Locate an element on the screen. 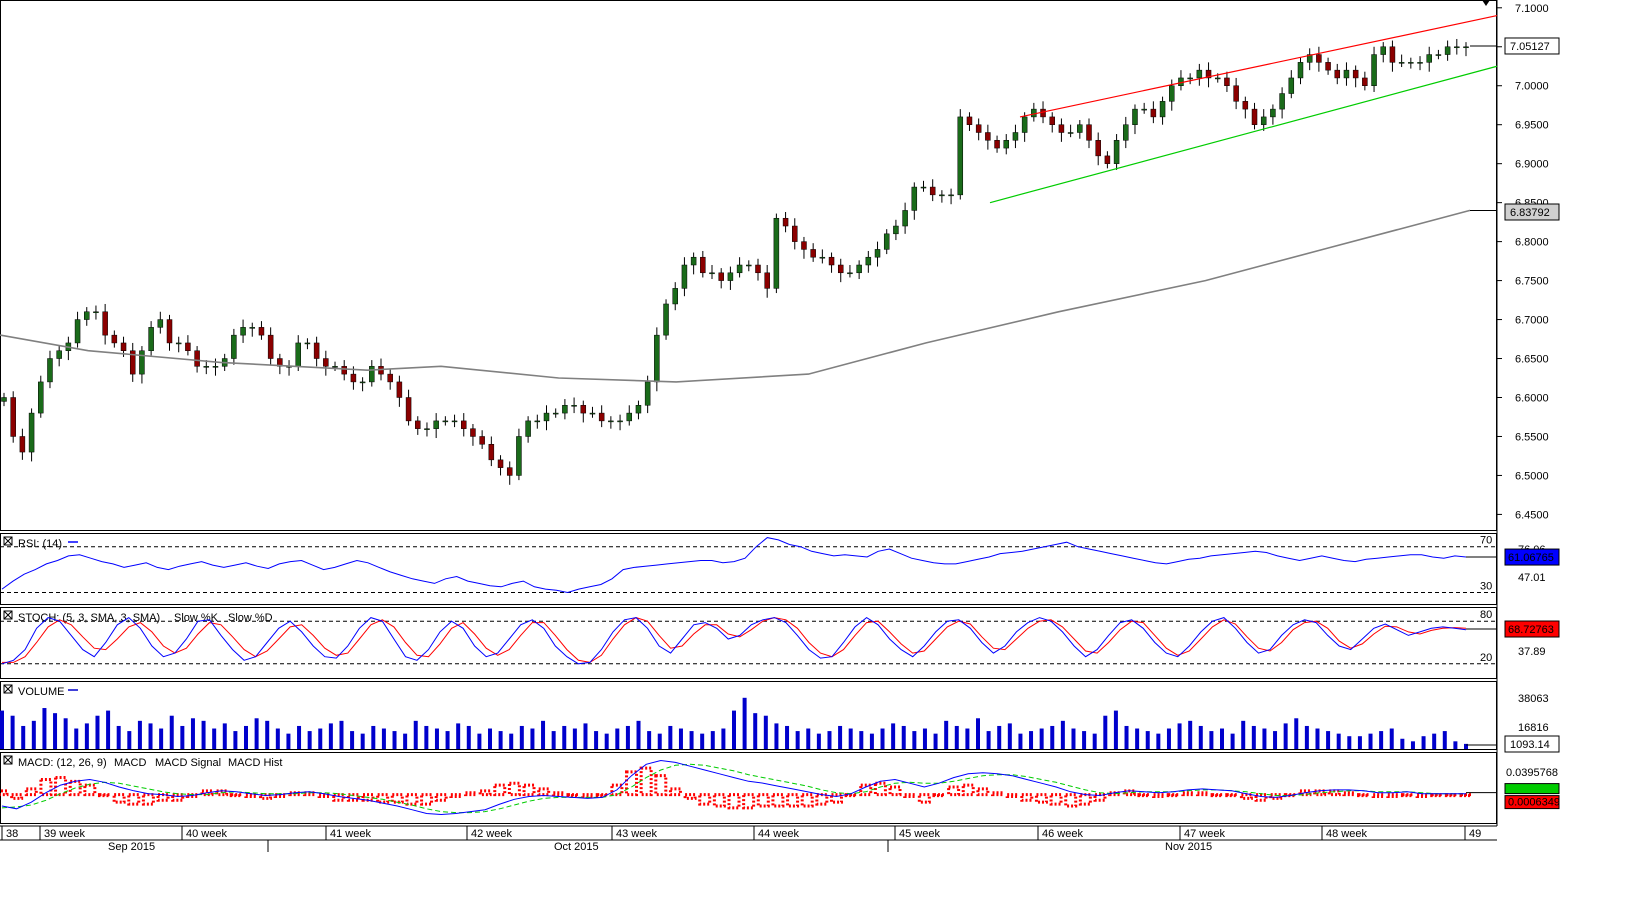 The image size is (1651, 900). channel-upper-line is located at coordinates (1258, 66).